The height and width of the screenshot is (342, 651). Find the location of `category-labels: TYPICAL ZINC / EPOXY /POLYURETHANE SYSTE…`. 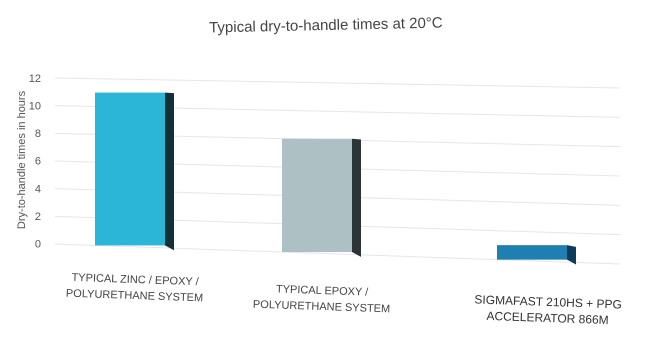

category-labels: TYPICAL ZINC / EPOXY /POLYURETHANE SYSTE… is located at coordinates (344, 299).